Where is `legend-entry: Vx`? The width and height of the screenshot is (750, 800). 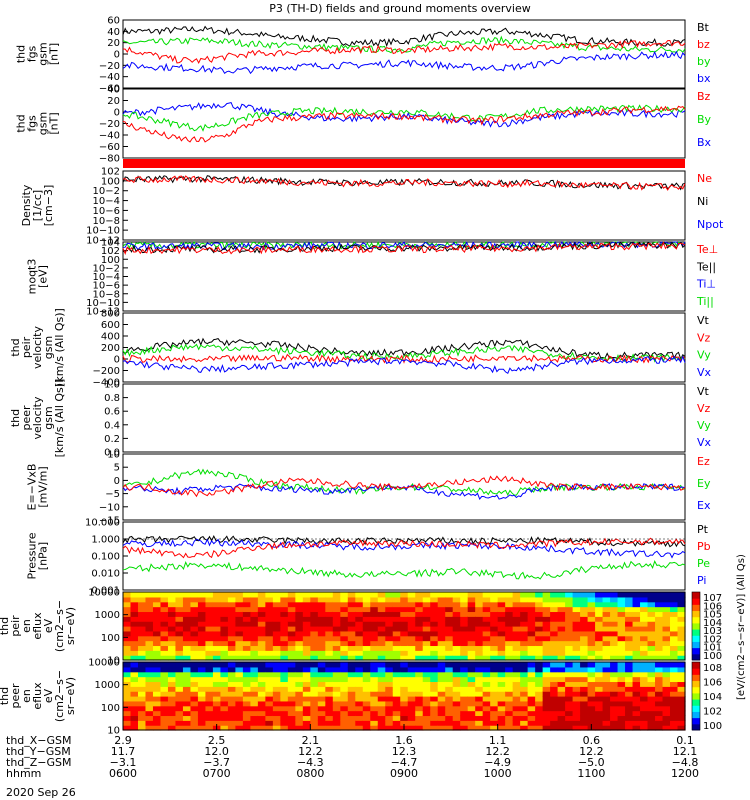 legend-entry: Vx is located at coordinates (704, 372).